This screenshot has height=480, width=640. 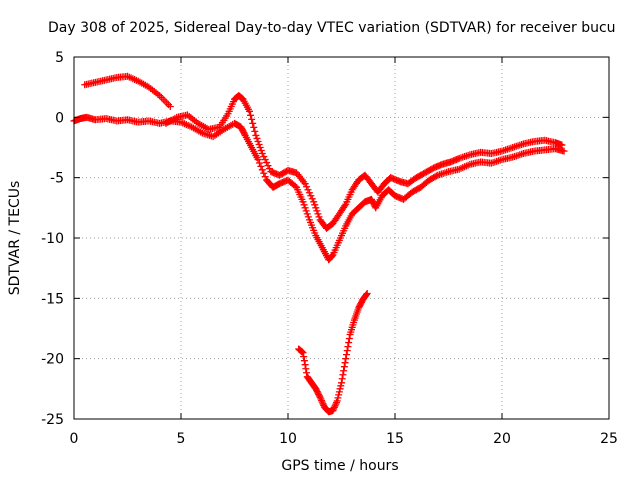 What do you see at coordinates (52, 299) in the screenshot?
I see `y-tick-label: -15` at bounding box center [52, 299].